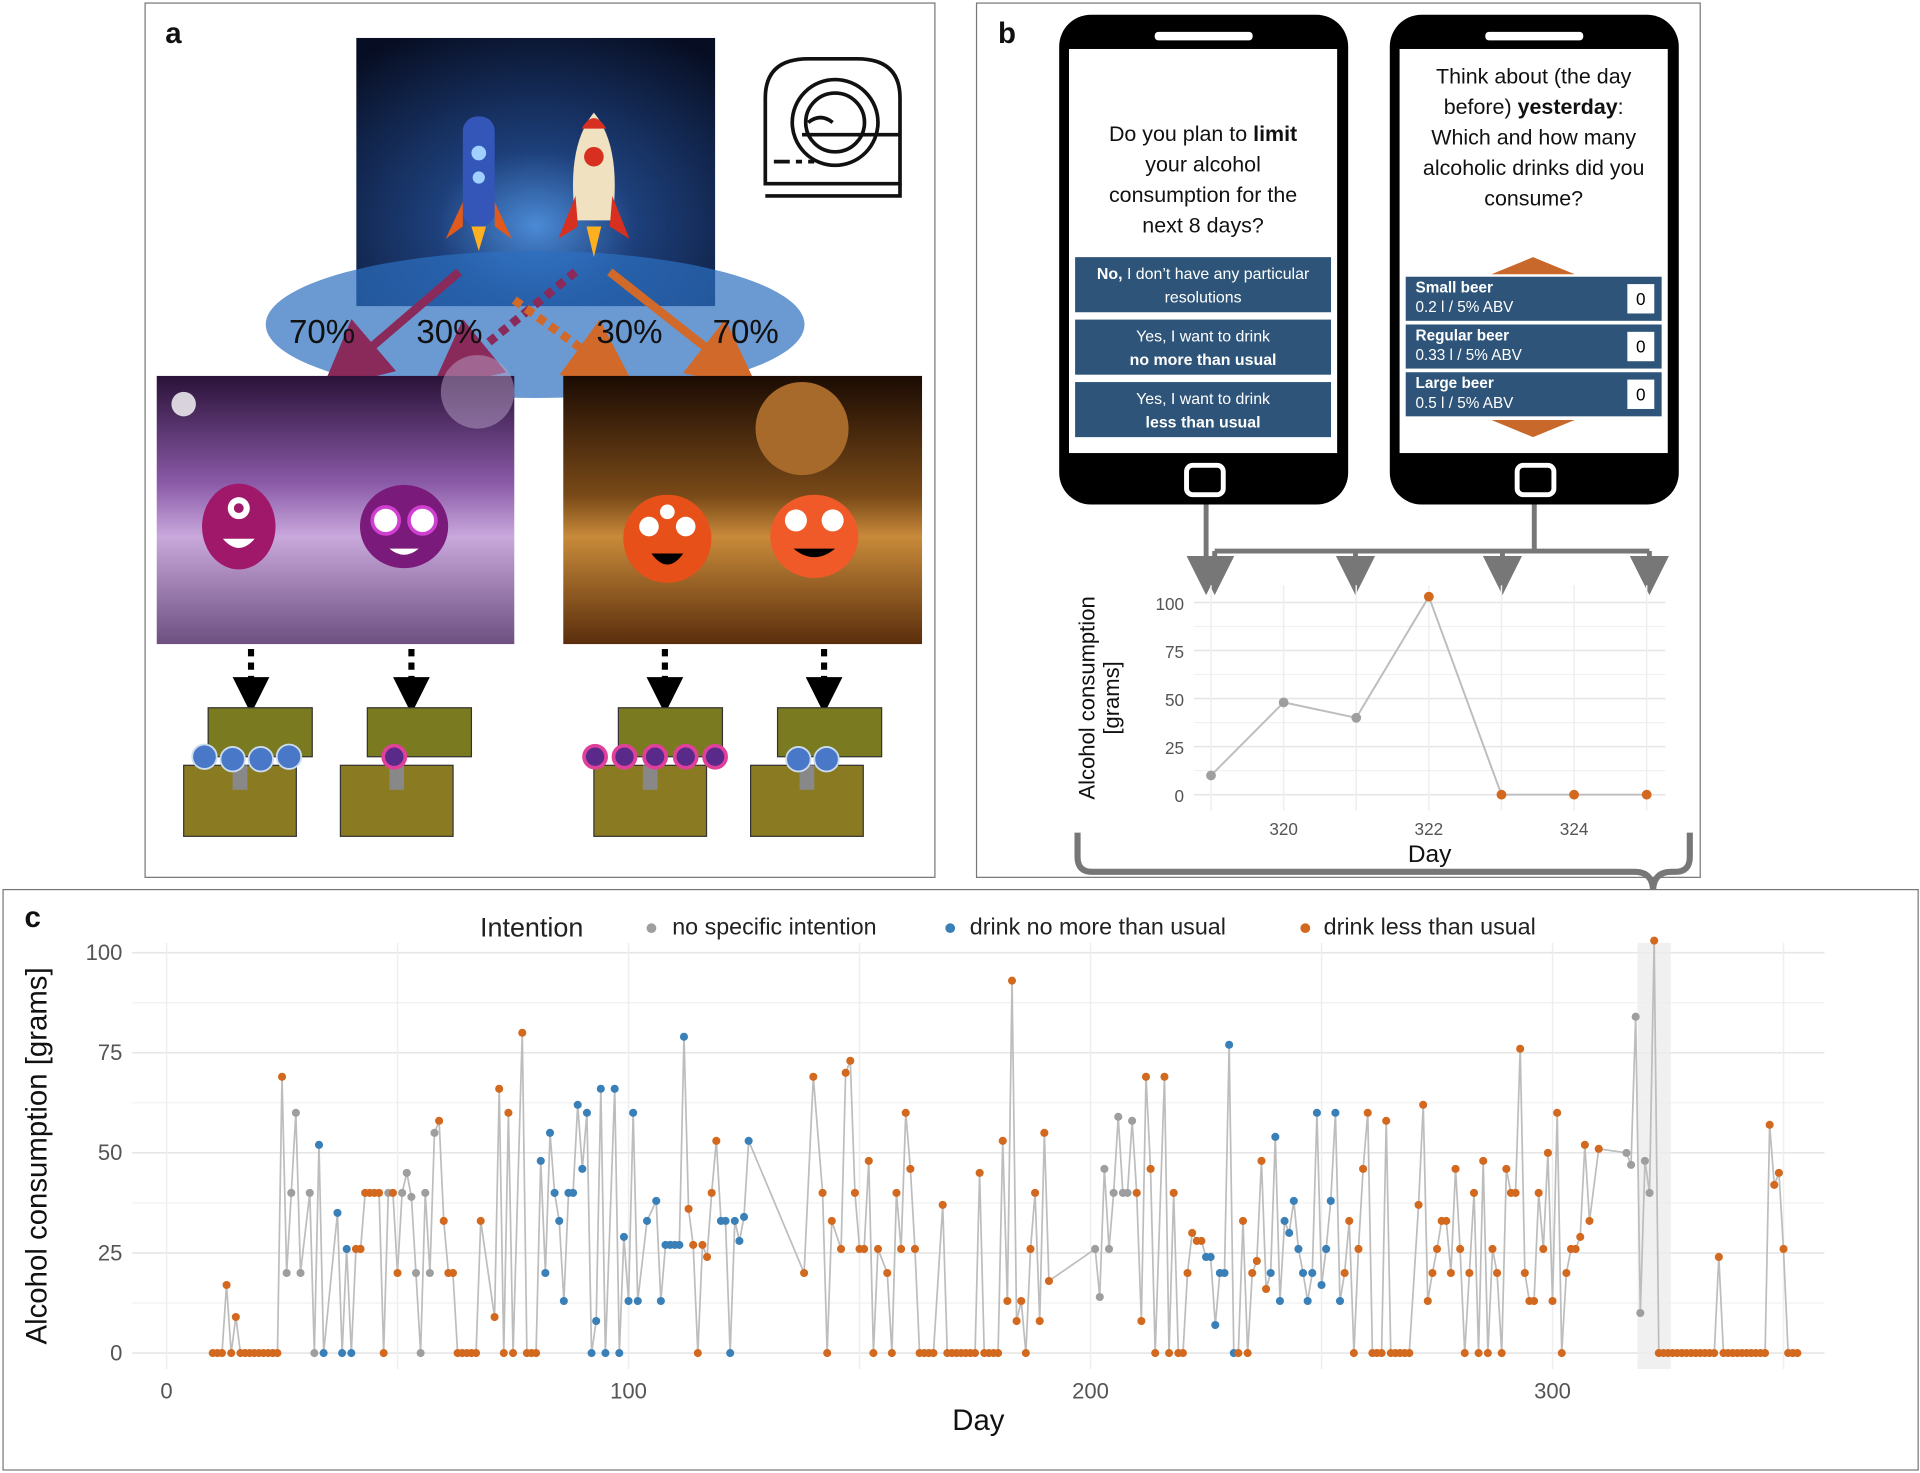 This screenshot has height=1473, width=1920. I want to click on drink-item-large-beer: Large beer 0.5 l / 5% ABV 0, so click(1533, 394).